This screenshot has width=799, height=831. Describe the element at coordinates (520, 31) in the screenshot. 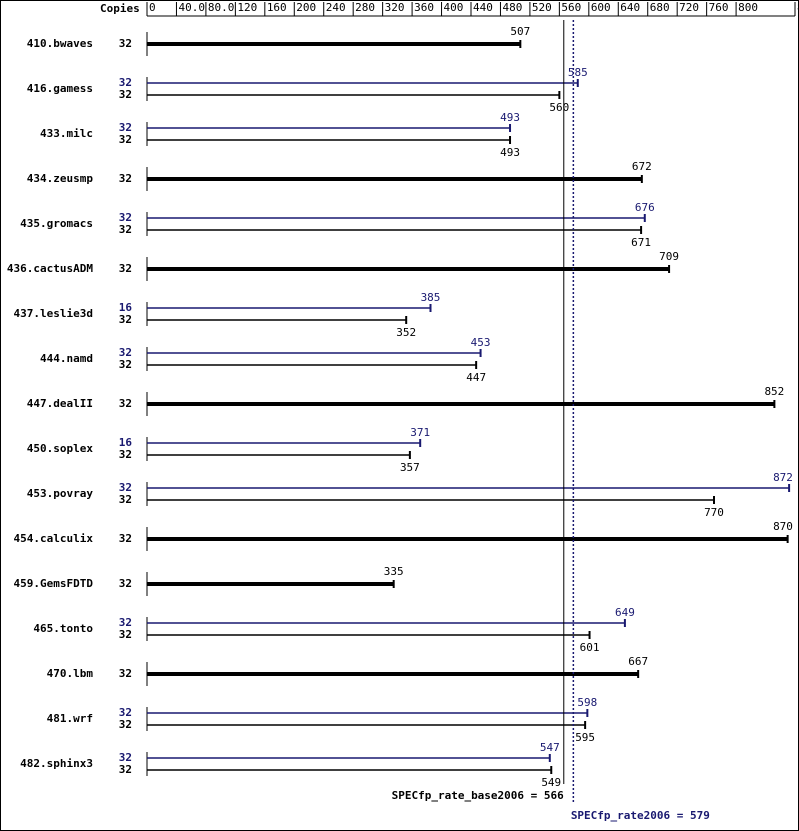

I see `value-label: 507` at that location.